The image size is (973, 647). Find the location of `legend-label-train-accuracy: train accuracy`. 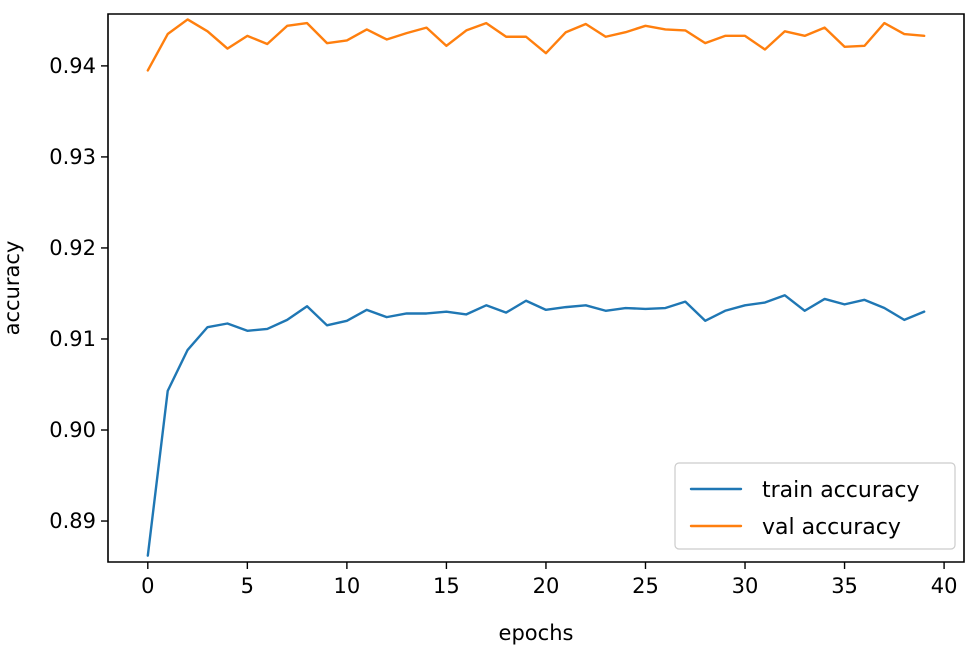

legend-label-train-accuracy: train accuracy is located at coordinates (840, 490).